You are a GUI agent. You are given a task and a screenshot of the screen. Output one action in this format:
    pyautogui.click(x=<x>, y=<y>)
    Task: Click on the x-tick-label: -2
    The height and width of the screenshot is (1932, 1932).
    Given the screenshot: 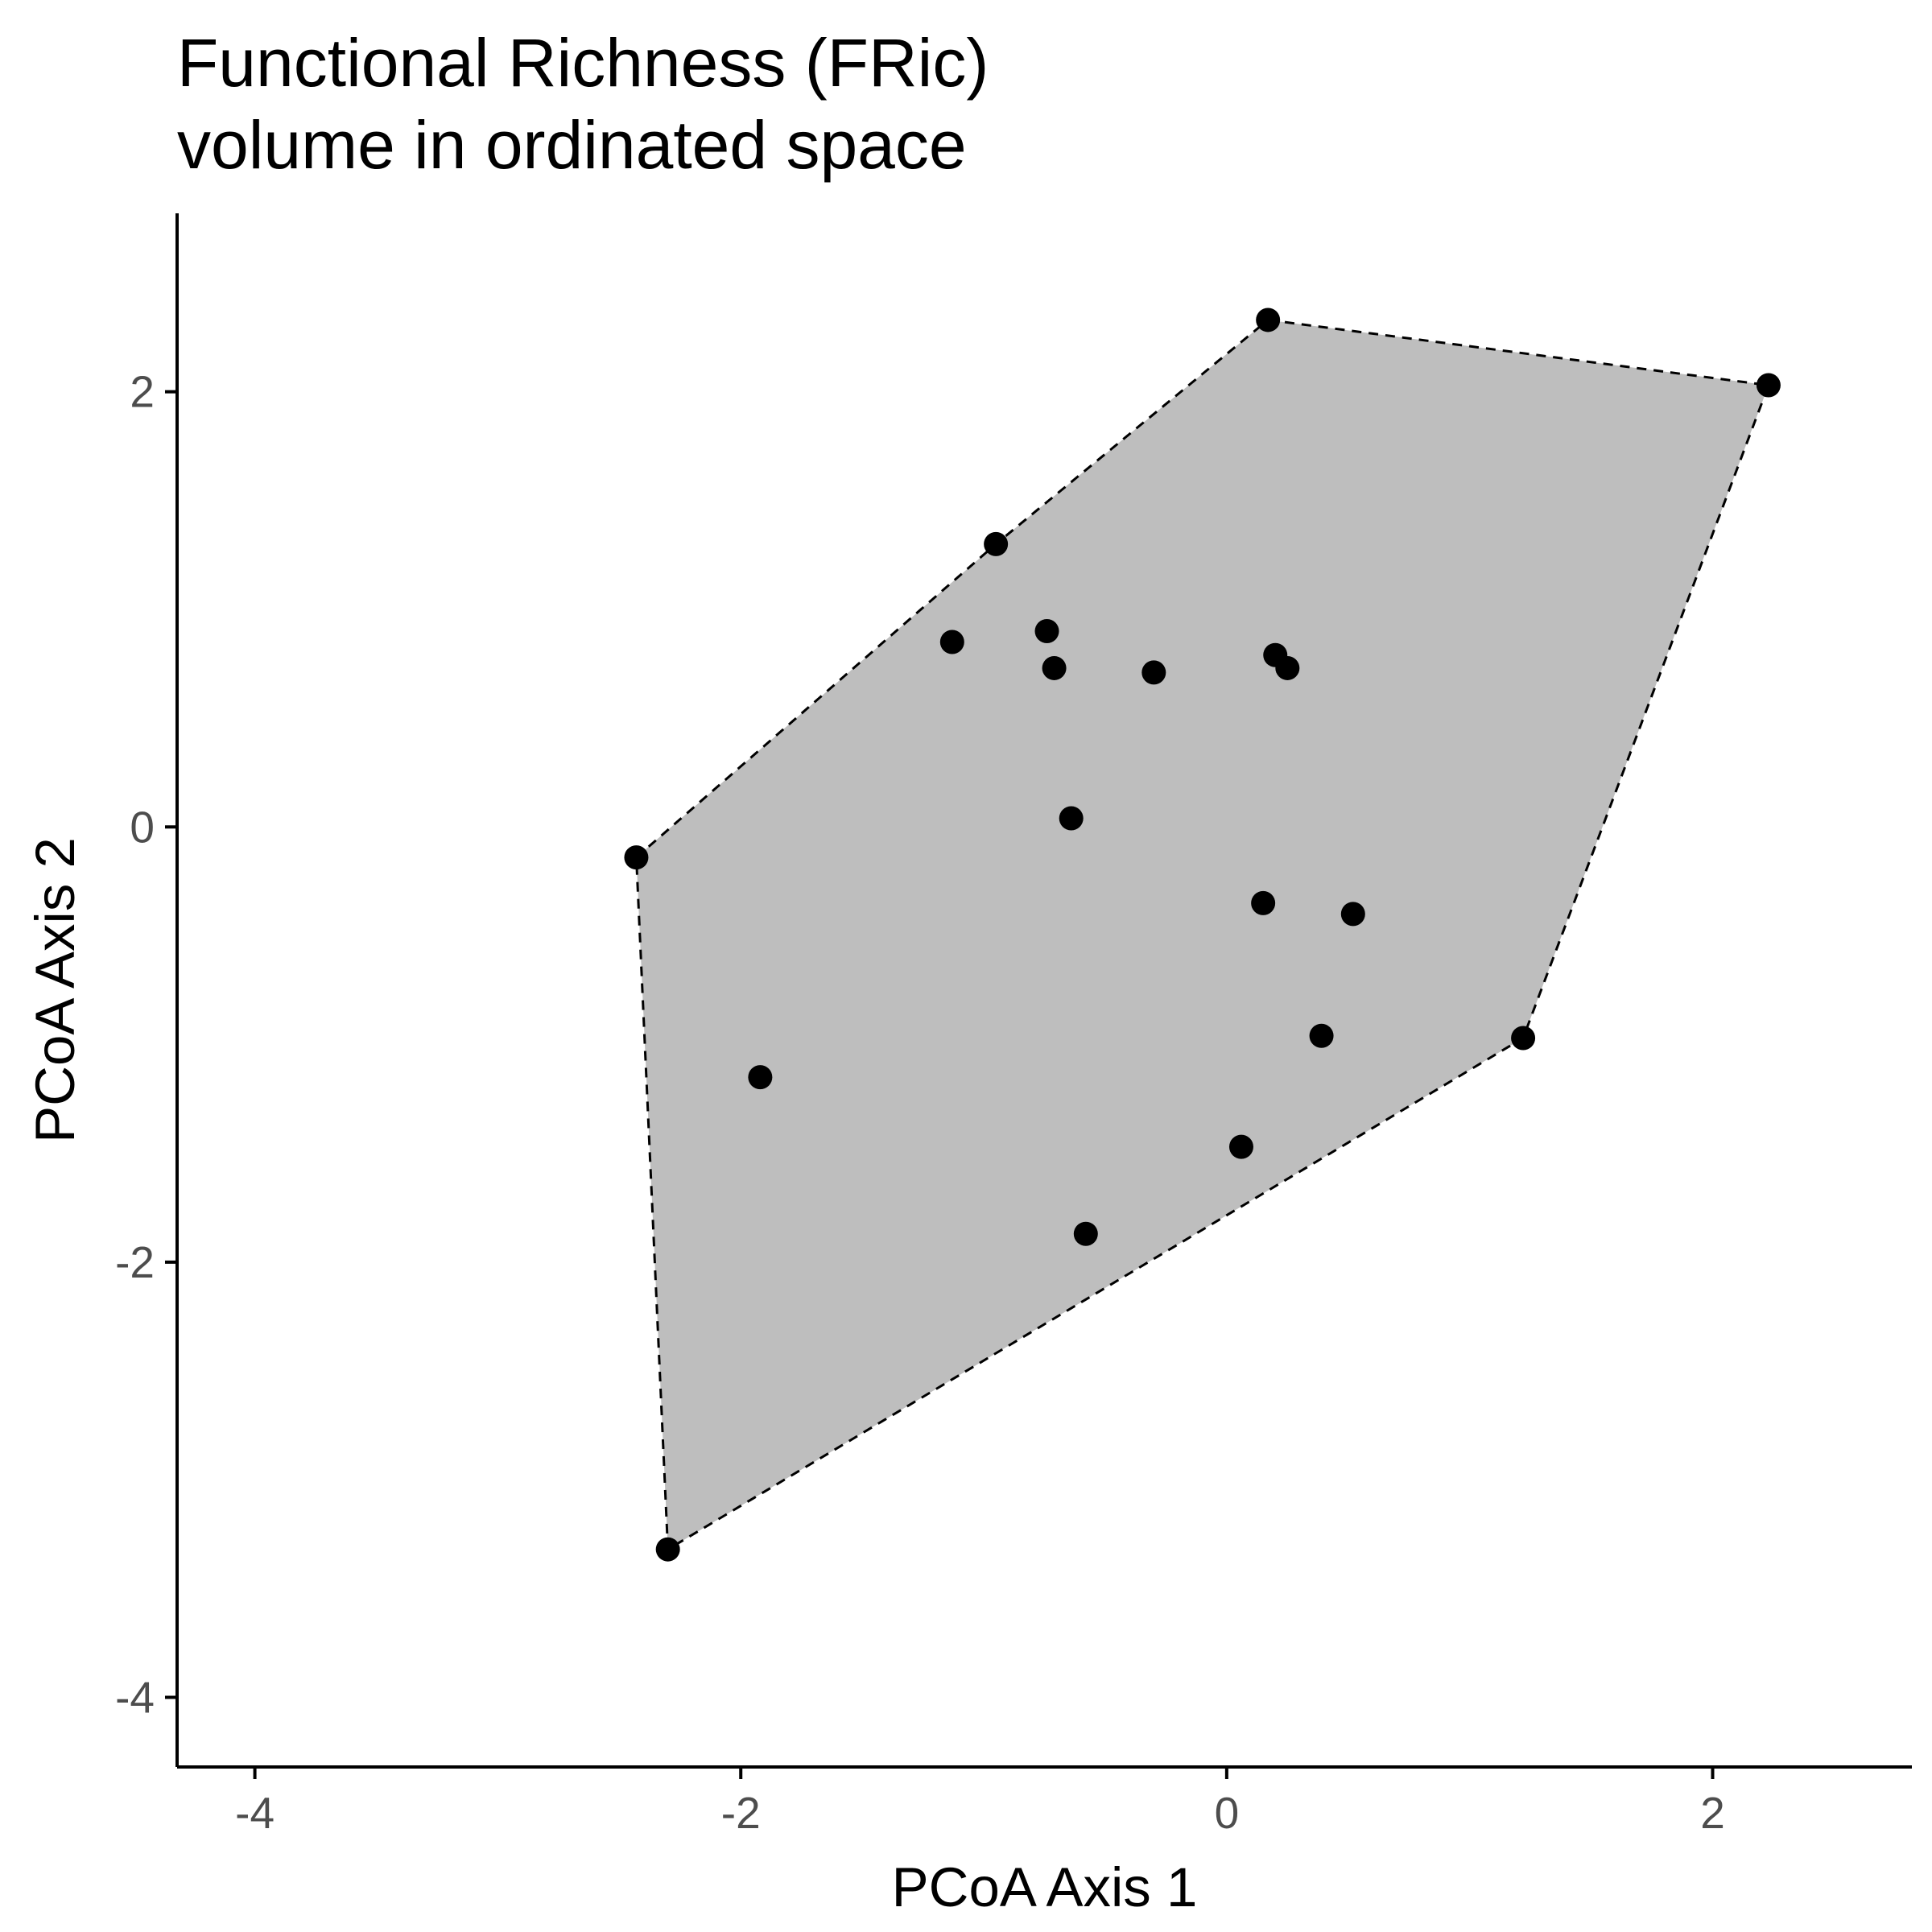 What is the action you would take?
    pyautogui.click(x=741, y=1813)
    